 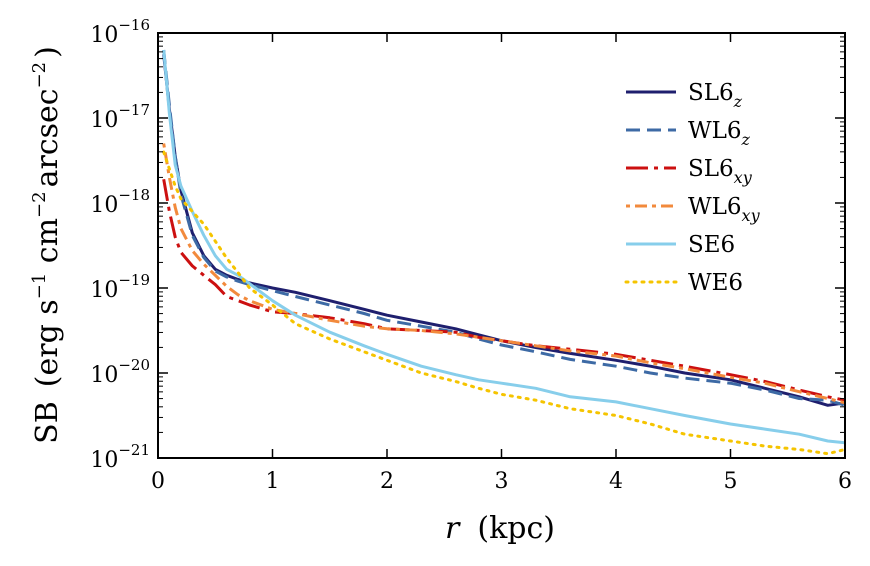 What do you see at coordinates (724, 209) in the screenshot?
I see `legend-label-3: WL6xy` at bounding box center [724, 209].